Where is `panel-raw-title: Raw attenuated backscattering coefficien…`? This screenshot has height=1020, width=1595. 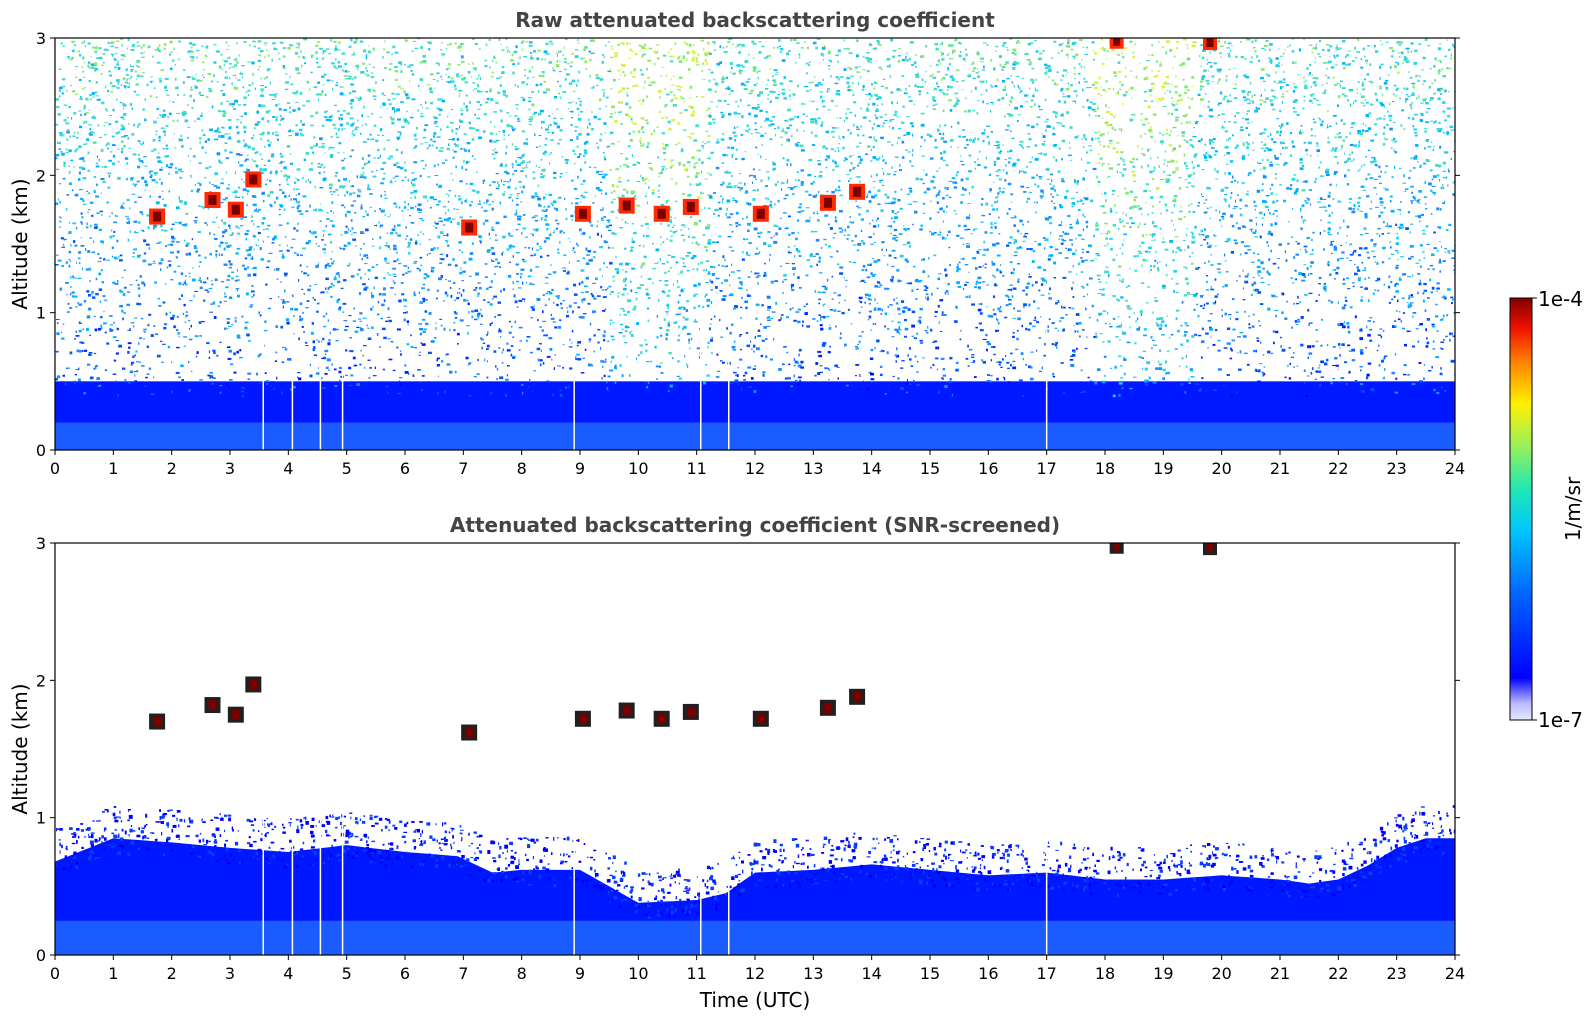 panel-raw-title: Raw attenuated backscattering coefficien… is located at coordinates (755, 20).